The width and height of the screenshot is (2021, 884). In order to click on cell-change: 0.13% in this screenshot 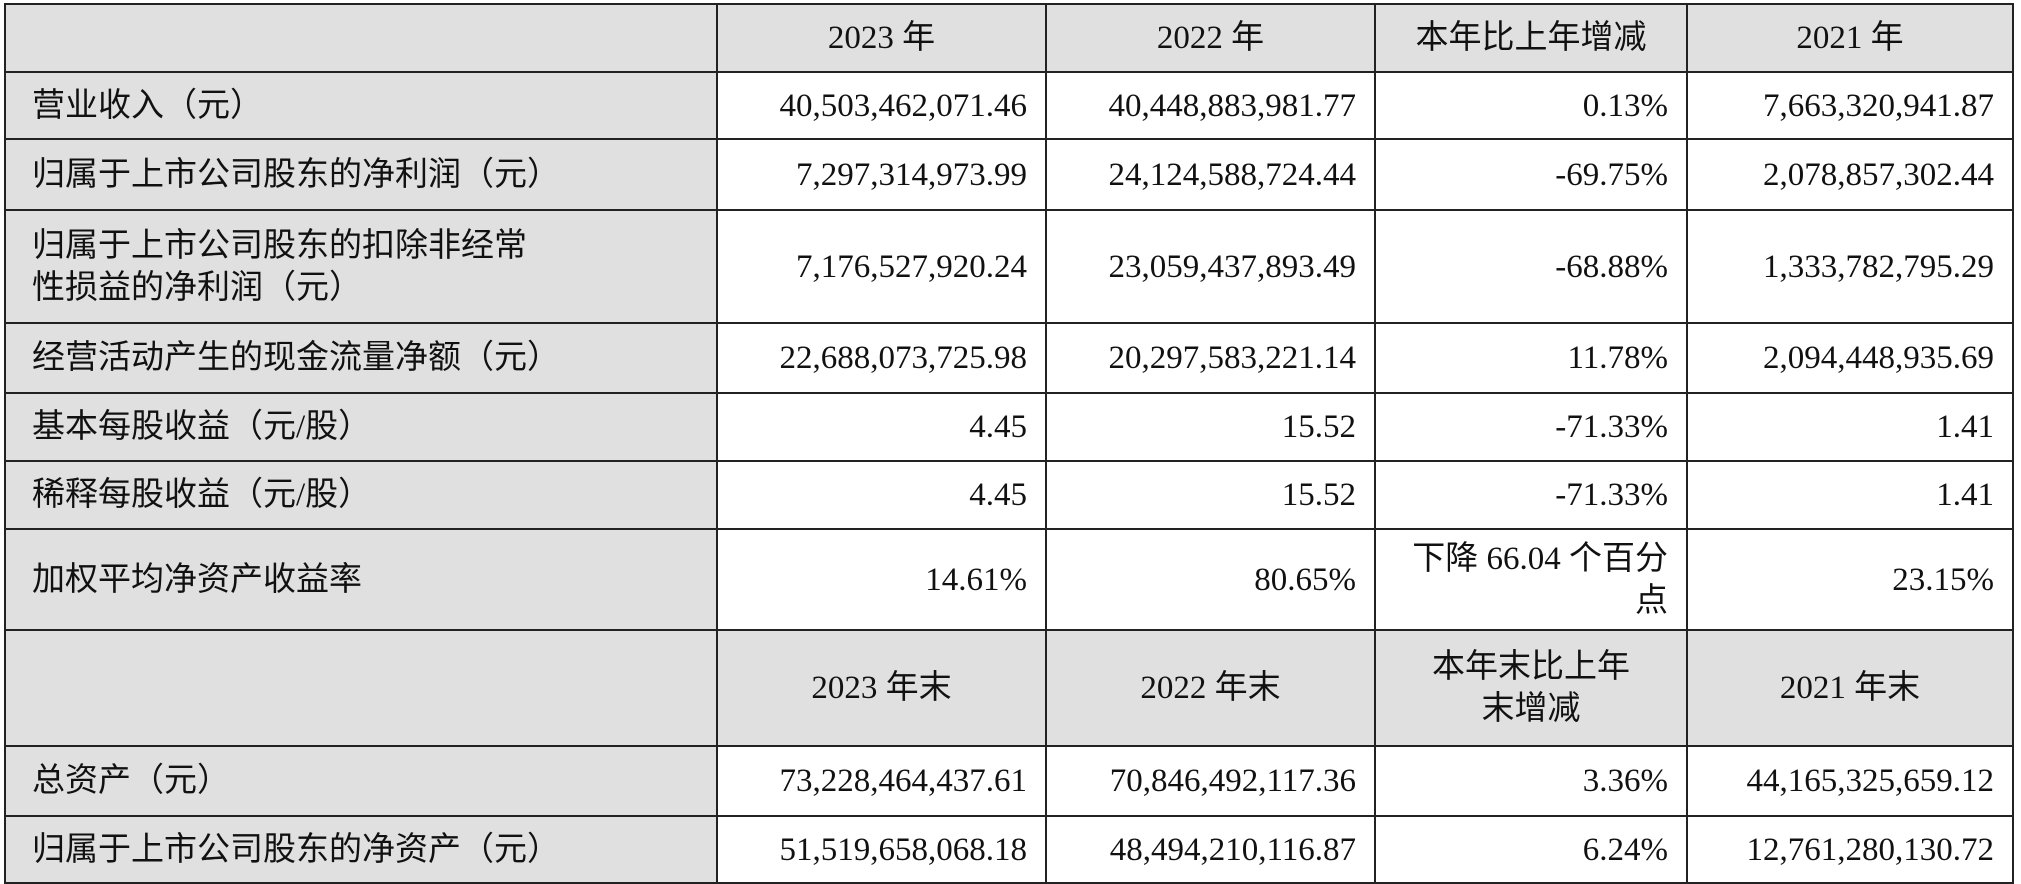, I will do `click(1531, 105)`.